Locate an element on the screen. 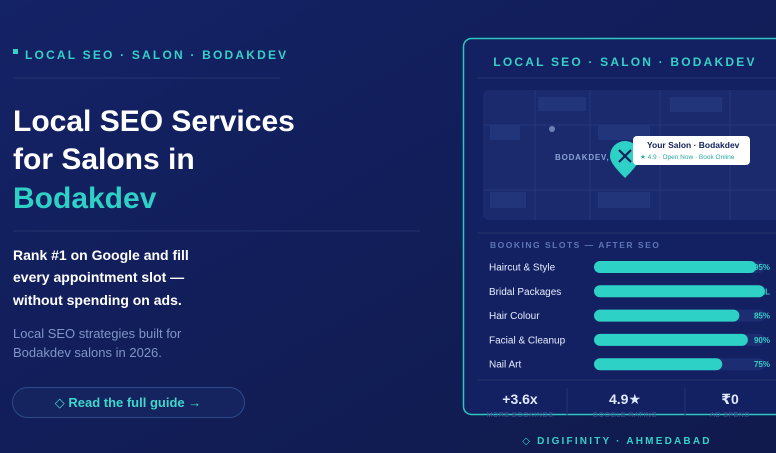 The image size is (776, 453). slot-label: Haircut & Style is located at coordinates (522, 268).